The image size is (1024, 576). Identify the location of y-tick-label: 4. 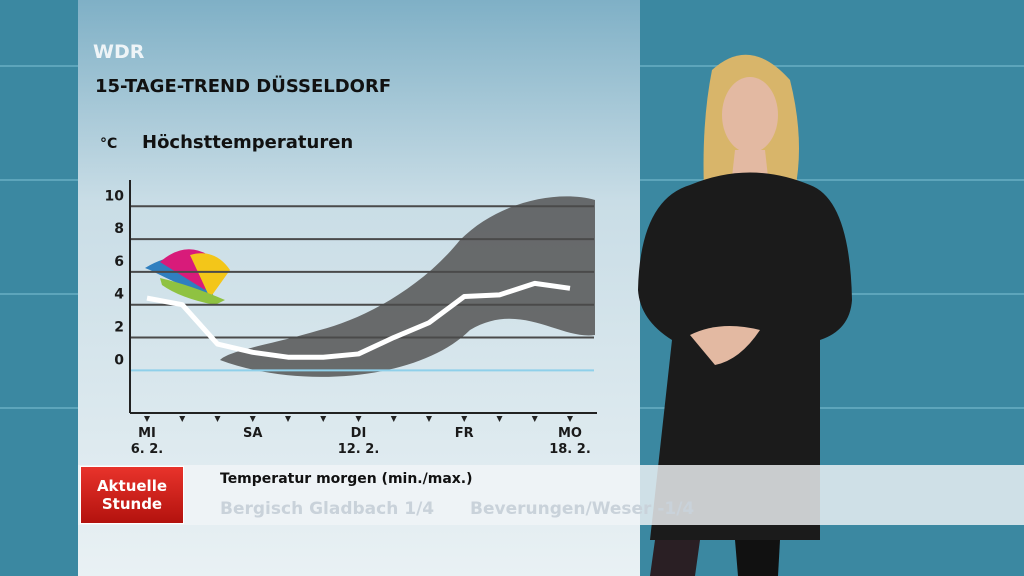
(119, 295).